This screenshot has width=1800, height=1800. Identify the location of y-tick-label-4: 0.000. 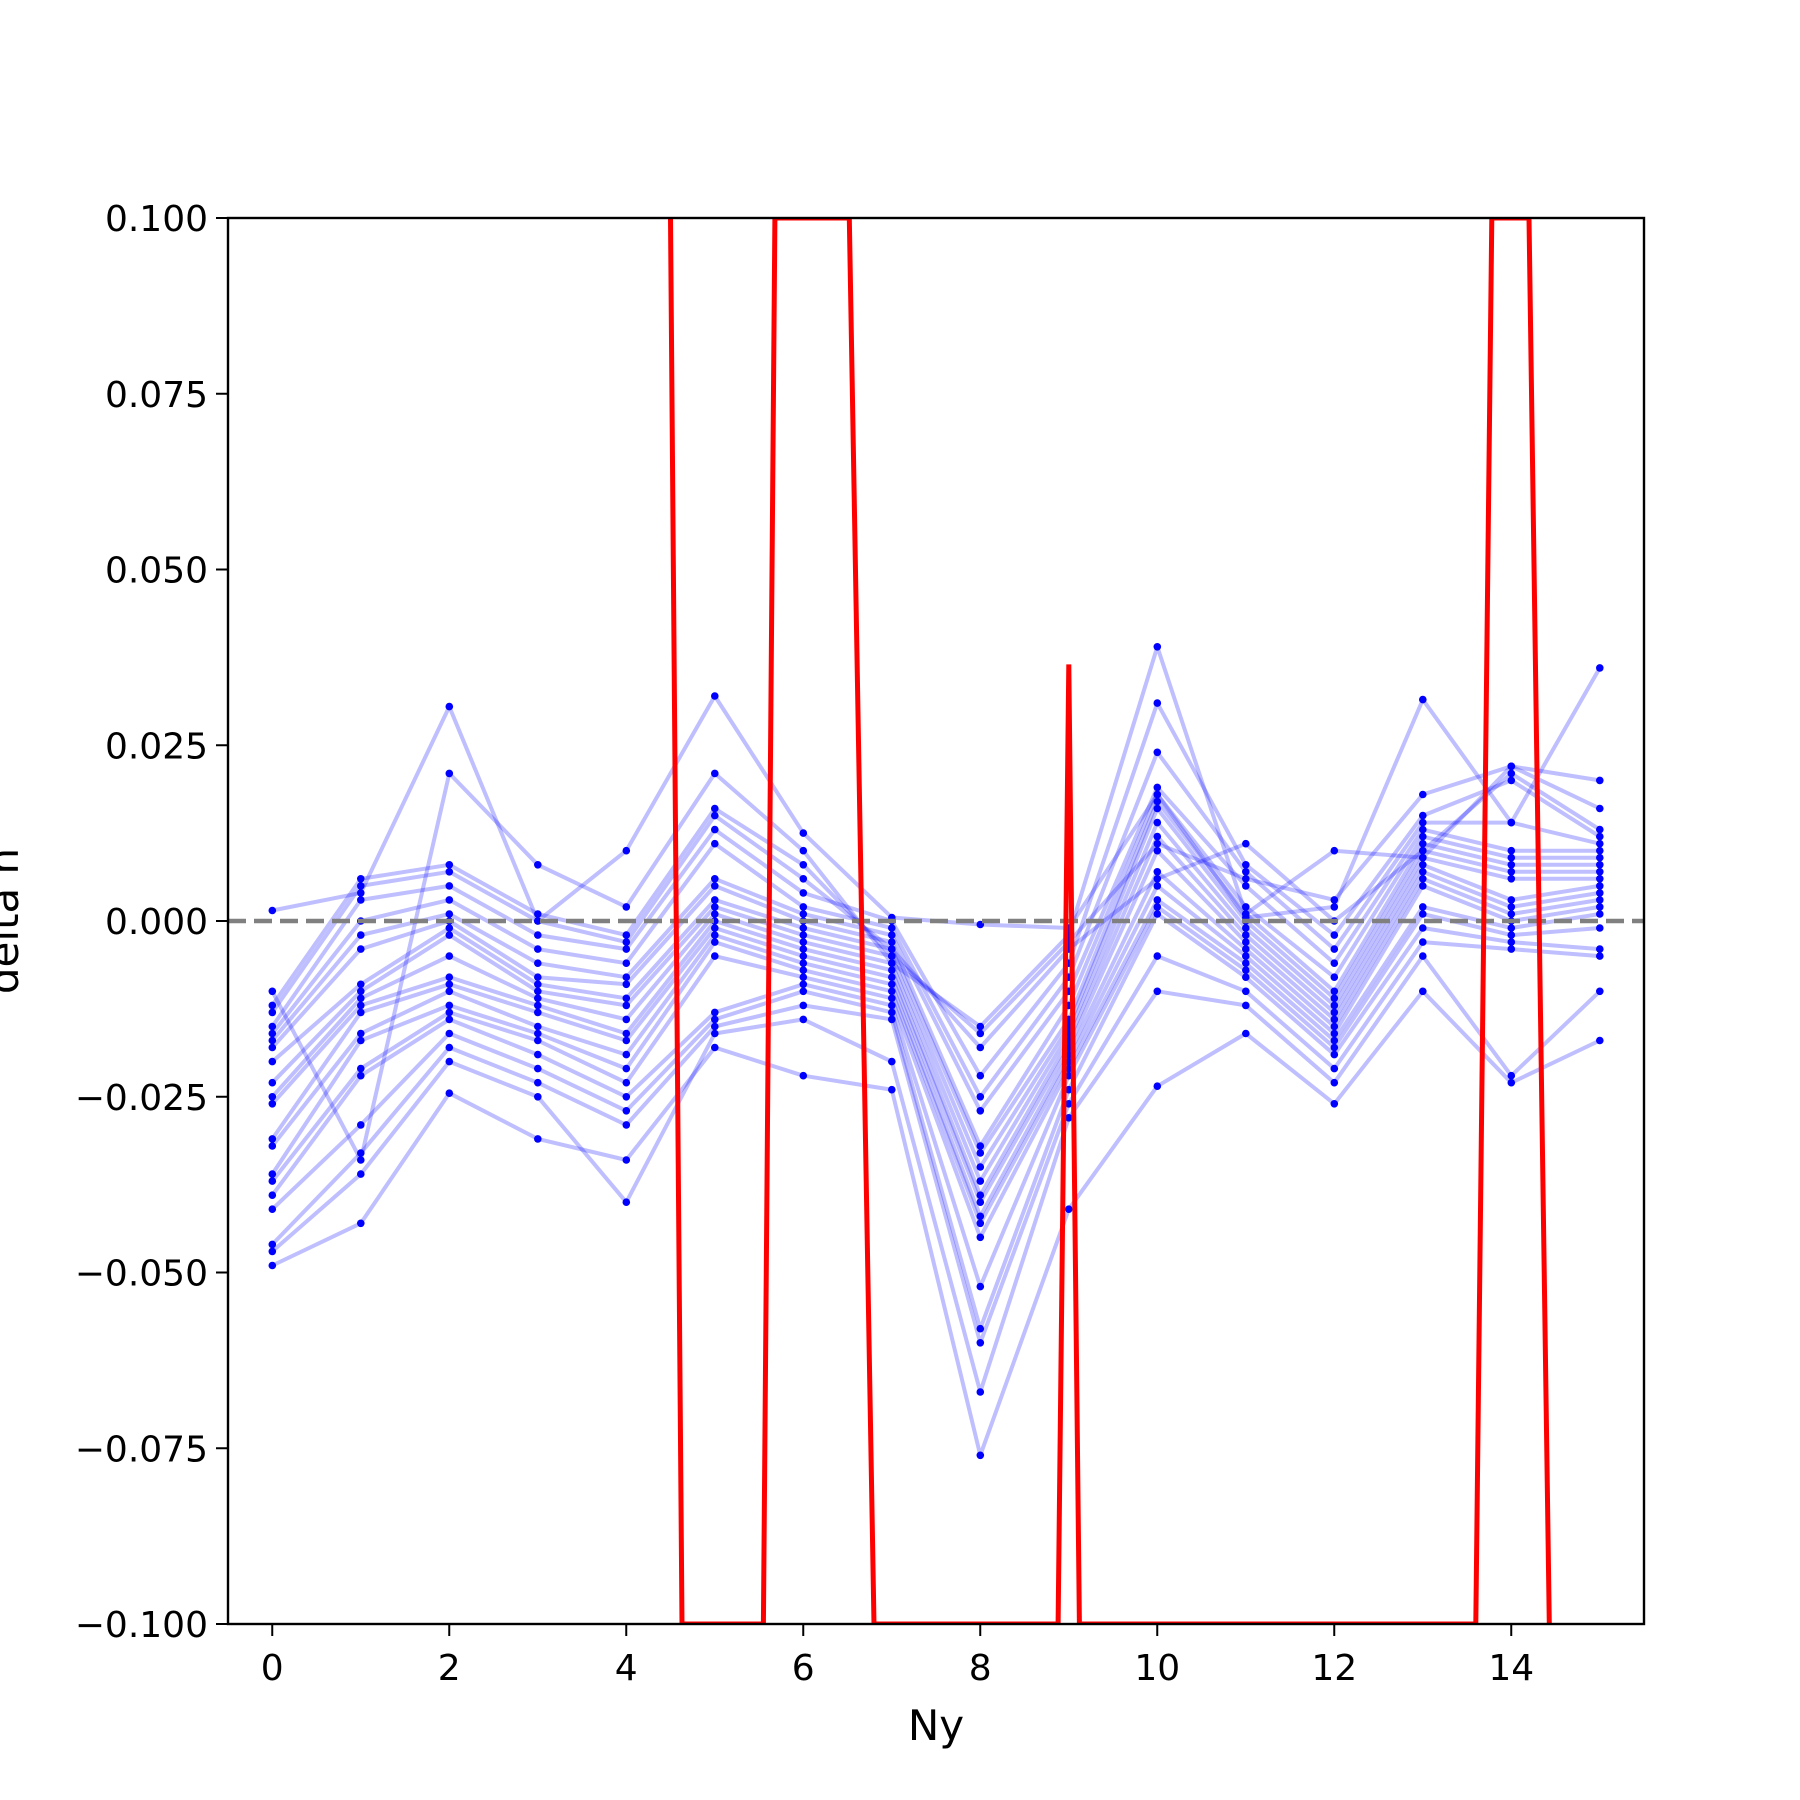
(156, 922).